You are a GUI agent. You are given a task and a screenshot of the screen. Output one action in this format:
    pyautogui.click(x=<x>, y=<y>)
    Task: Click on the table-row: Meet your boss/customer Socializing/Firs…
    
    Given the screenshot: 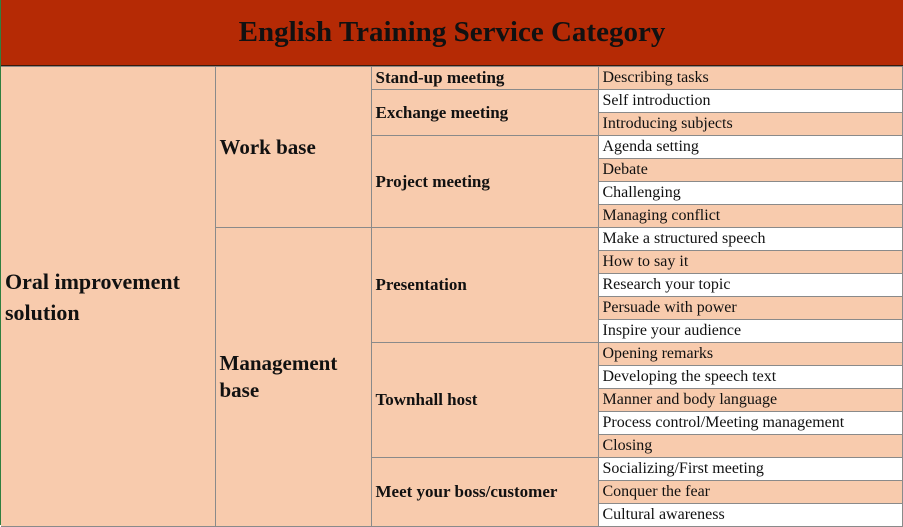 What is the action you would take?
    pyautogui.click(x=452, y=492)
    